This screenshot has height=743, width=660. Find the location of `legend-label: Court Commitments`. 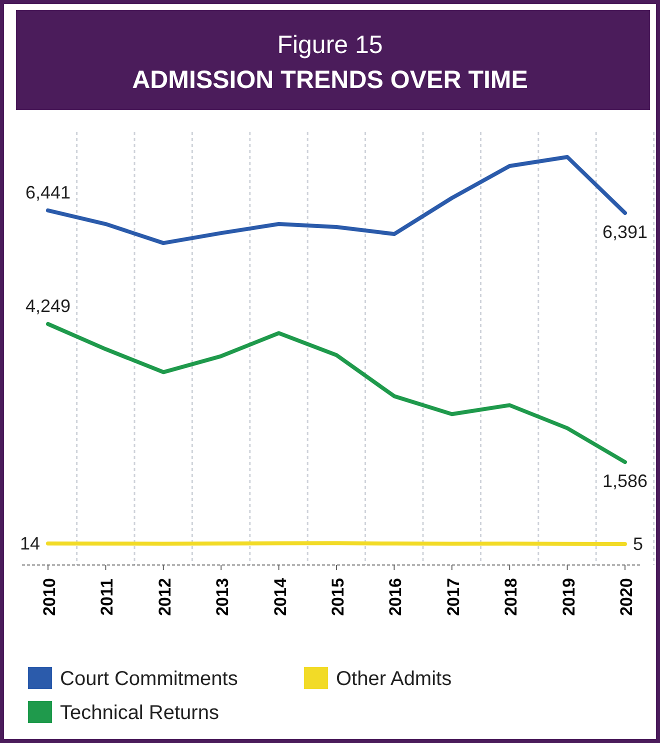

legend-label: Court Commitments is located at coordinates (149, 679).